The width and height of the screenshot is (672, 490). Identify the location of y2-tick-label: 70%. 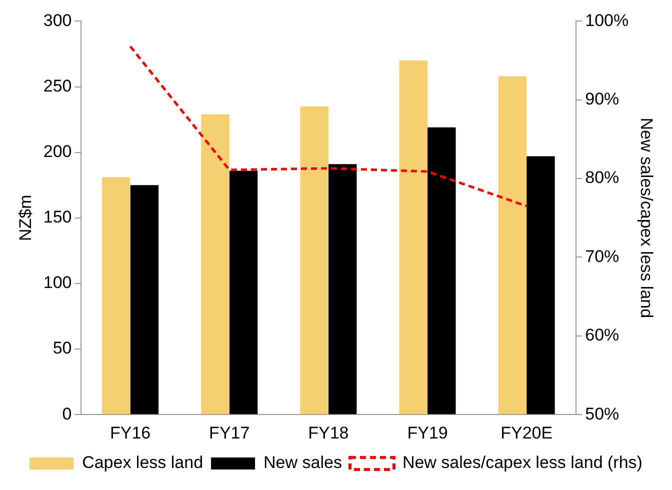
(602, 256).